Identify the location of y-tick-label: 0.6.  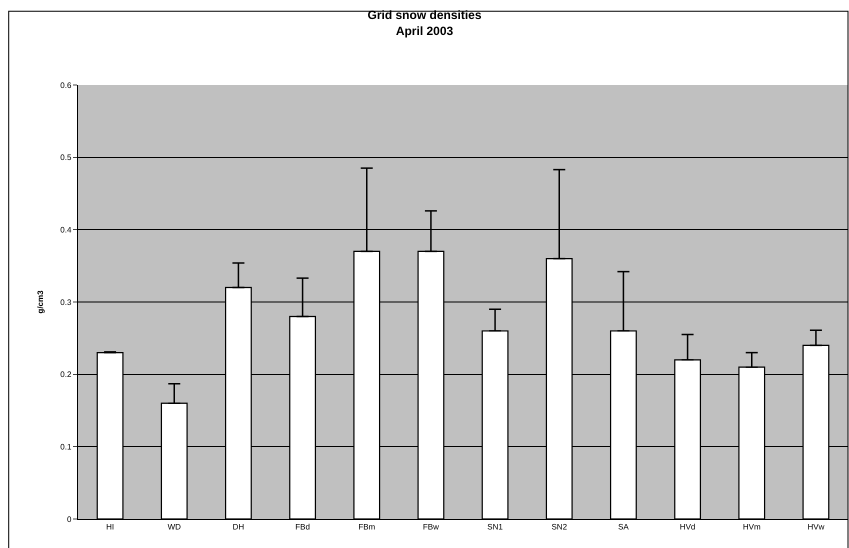
(66, 85).